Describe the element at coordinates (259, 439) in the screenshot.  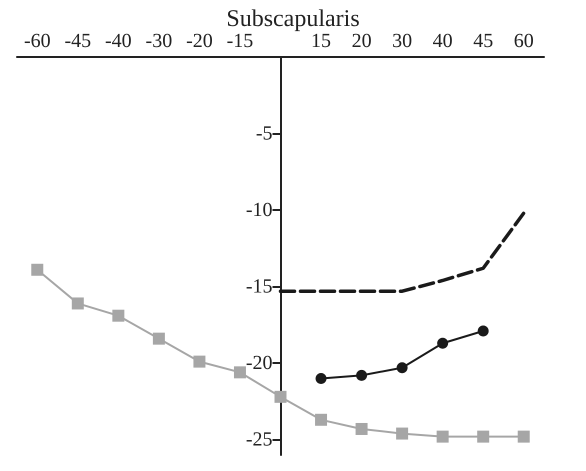
I see `y-tick-label: -25` at that location.